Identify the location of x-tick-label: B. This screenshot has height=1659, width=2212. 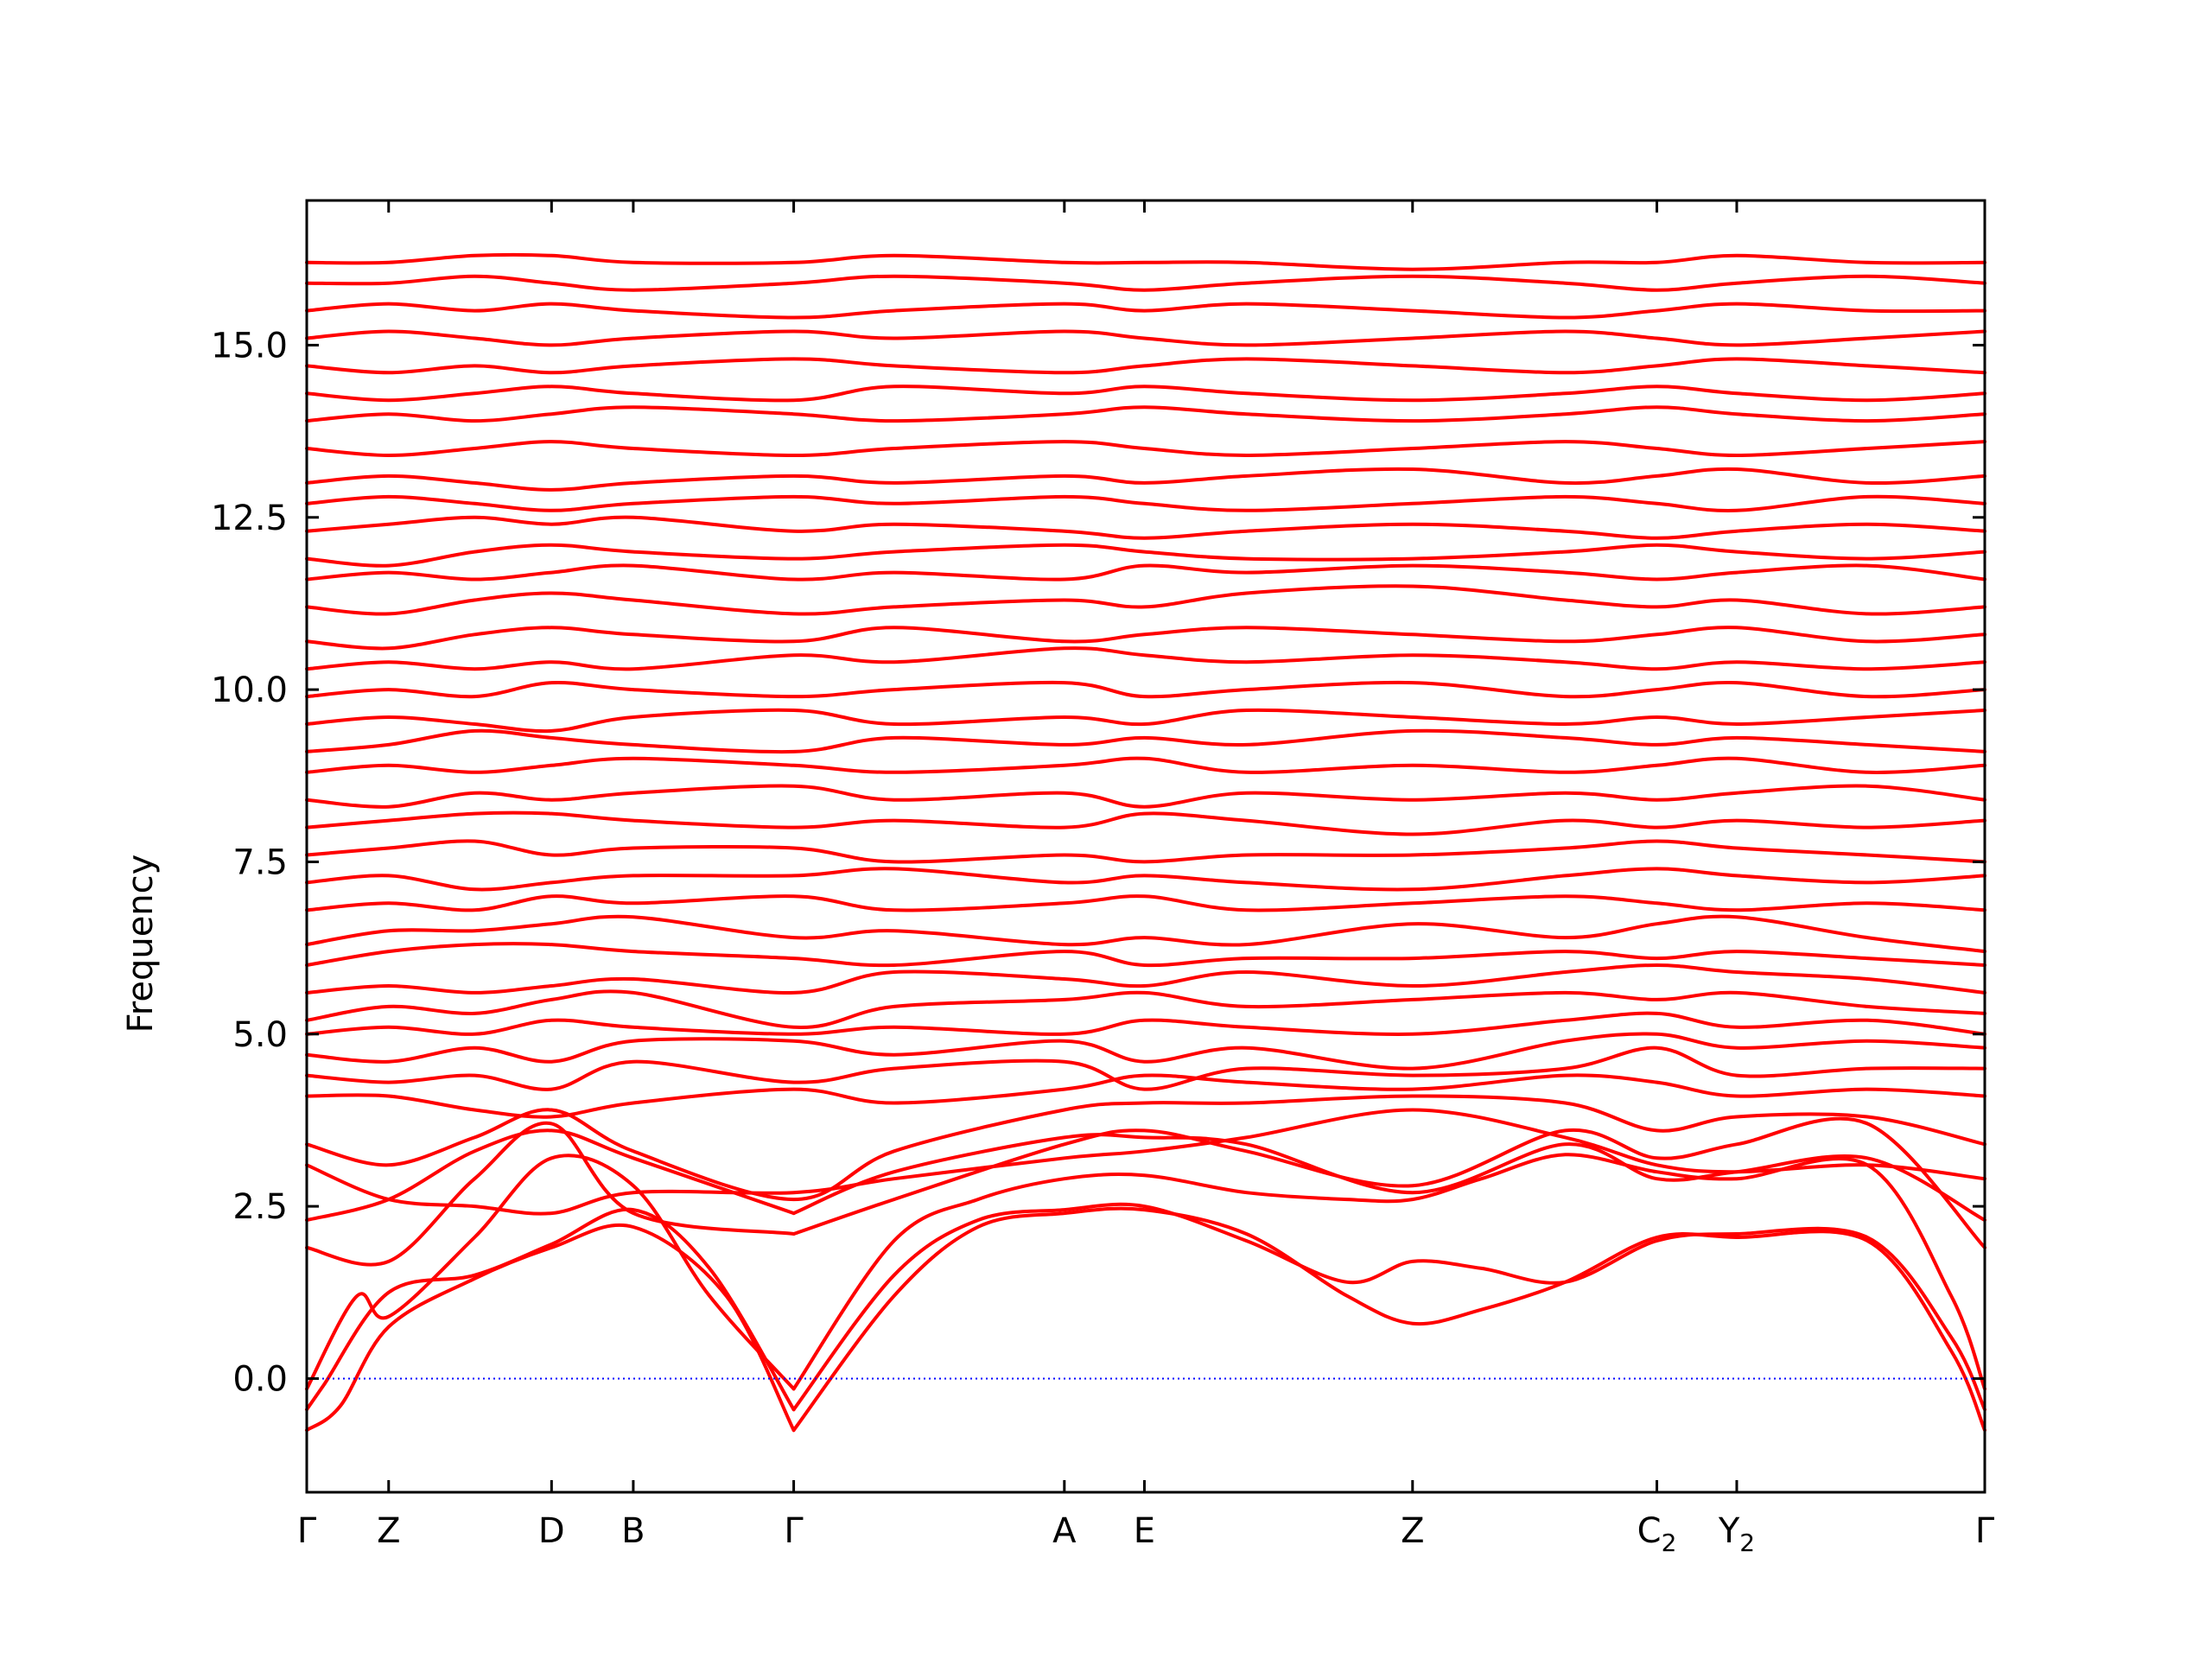
(633, 1531).